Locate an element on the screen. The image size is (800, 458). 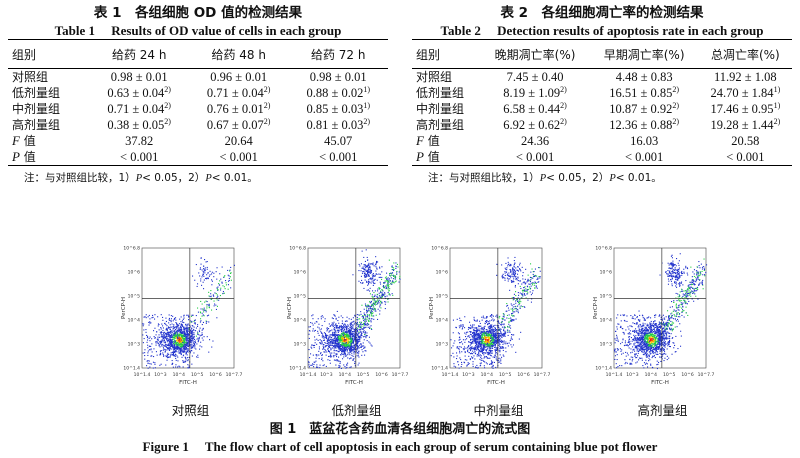
note-prefix: 注：与对照组比较，1） is located at coordinates (80, 178).